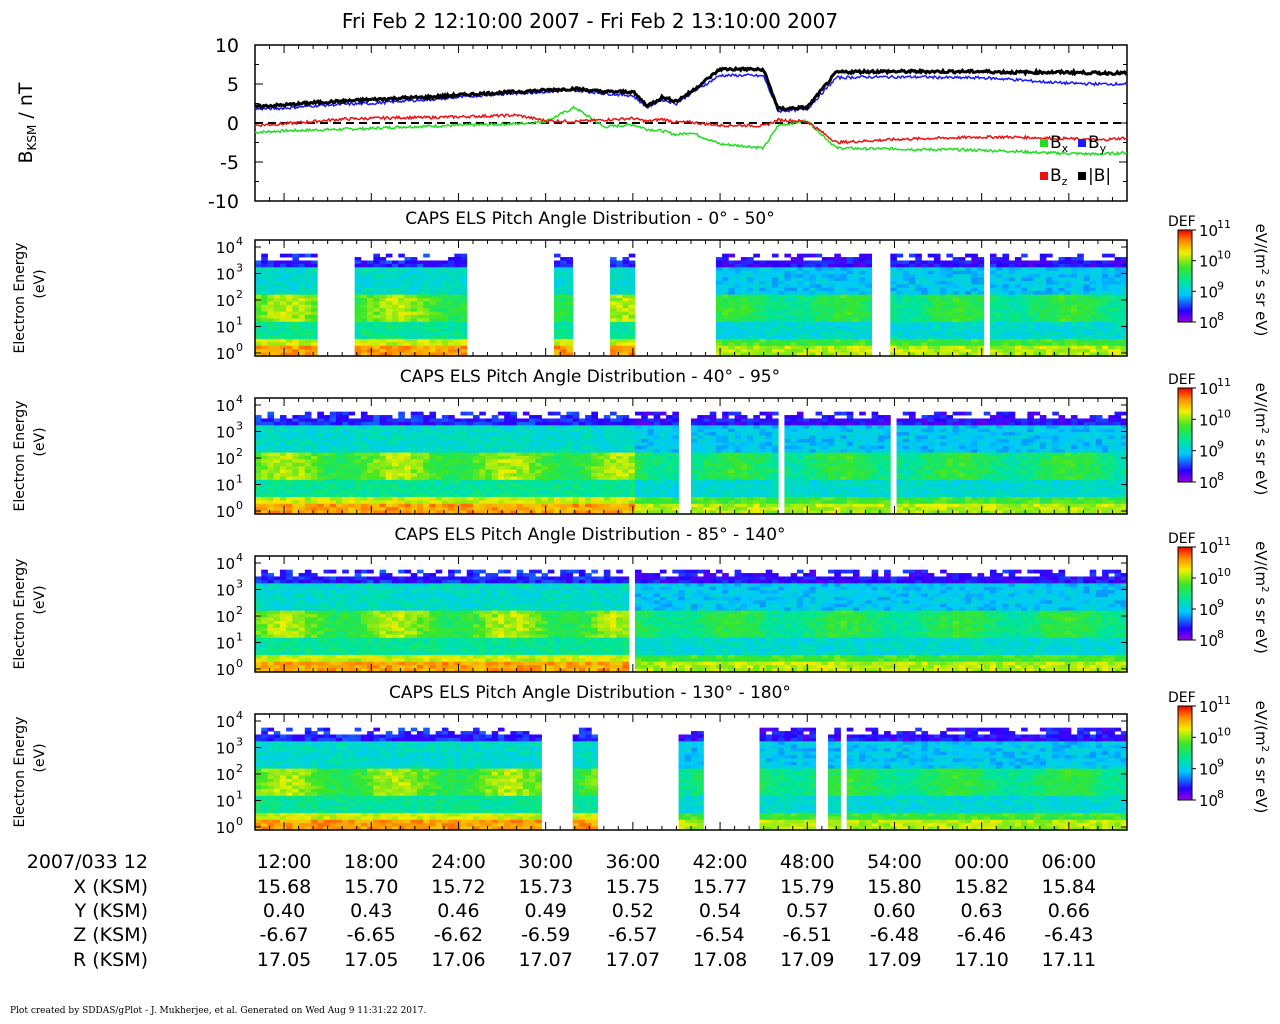 The image size is (1280, 1024). I want to click on mag-ytick-label: 10, so click(227, 46).